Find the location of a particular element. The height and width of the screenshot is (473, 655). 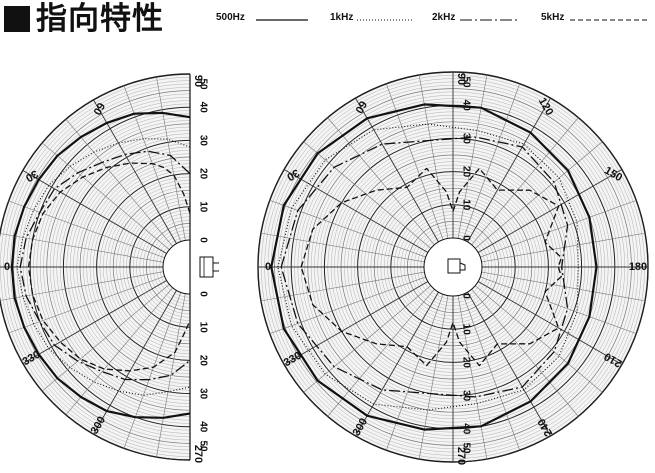

center-hole is located at coordinates (176, 267).